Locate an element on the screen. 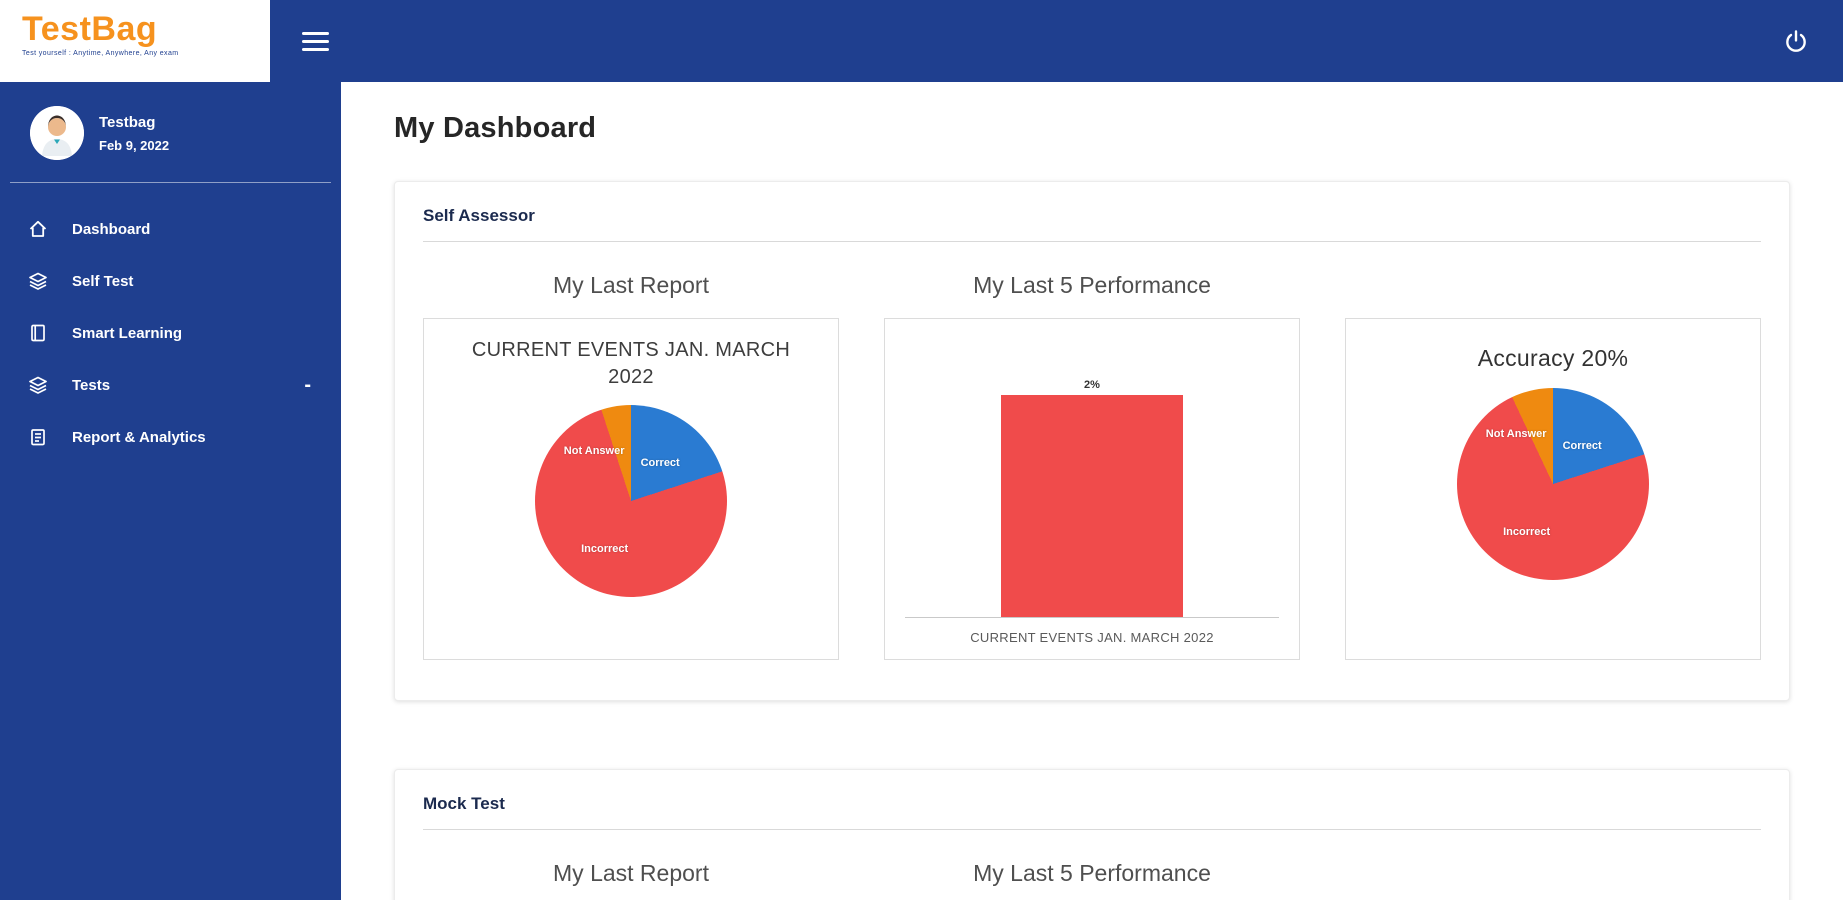 This screenshot has height=900, width=1843. last5-performance-chart-box: 2% CURRENT EVENTS JAN. MARCH 2022 is located at coordinates (1092, 489).